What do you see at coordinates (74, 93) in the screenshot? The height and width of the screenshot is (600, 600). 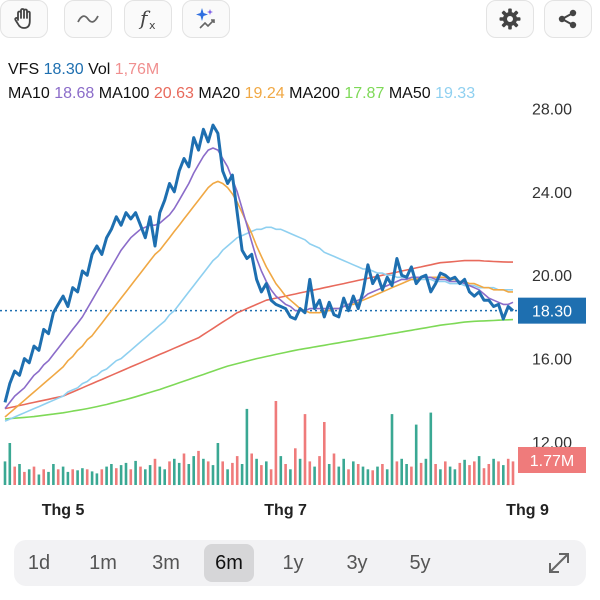 I see `legend-ma-value: 18.68` at bounding box center [74, 93].